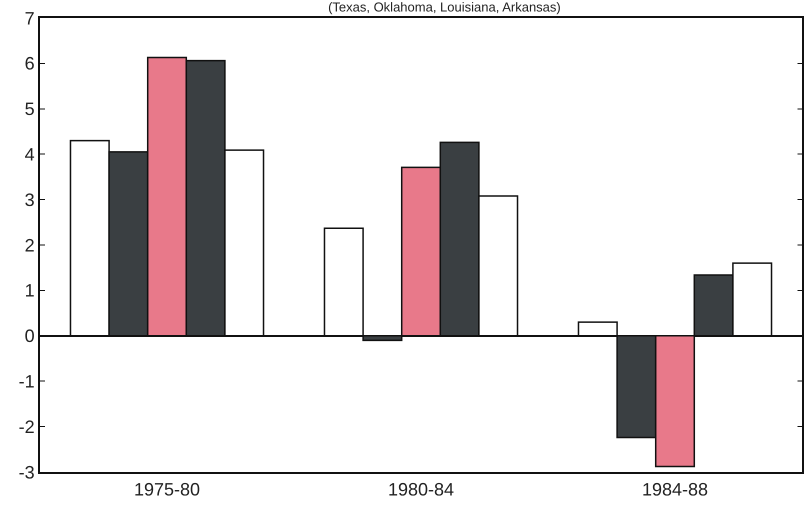  What do you see at coordinates (29, 109) in the screenshot?
I see `y-tick-label: 5` at bounding box center [29, 109].